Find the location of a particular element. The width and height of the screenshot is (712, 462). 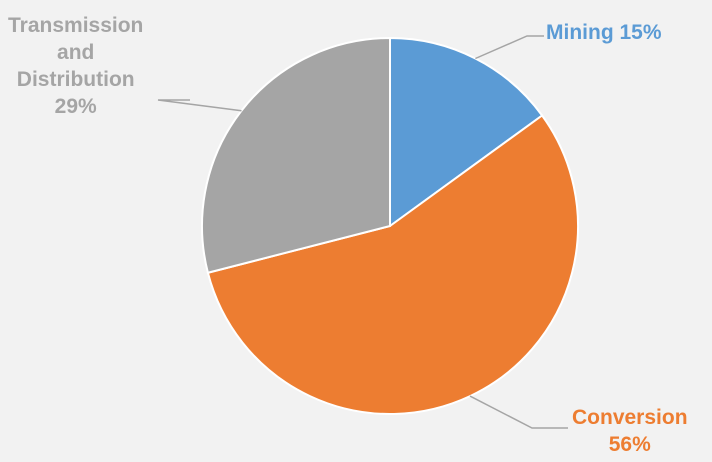

data-label-transmission-line-3: Distribution is located at coordinates (75, 79).